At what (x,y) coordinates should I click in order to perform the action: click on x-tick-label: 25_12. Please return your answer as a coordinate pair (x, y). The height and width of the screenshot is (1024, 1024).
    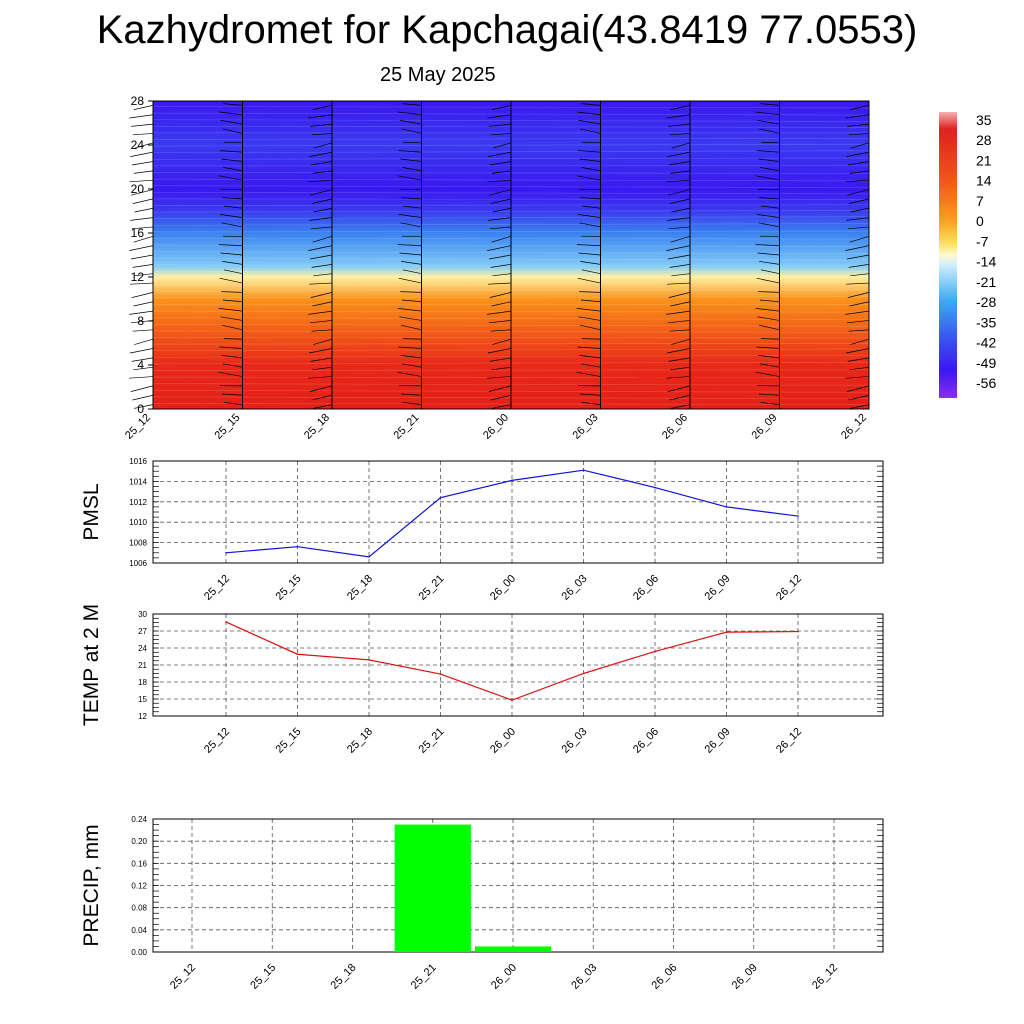
    Looking at the image, I should click on (183, 977).